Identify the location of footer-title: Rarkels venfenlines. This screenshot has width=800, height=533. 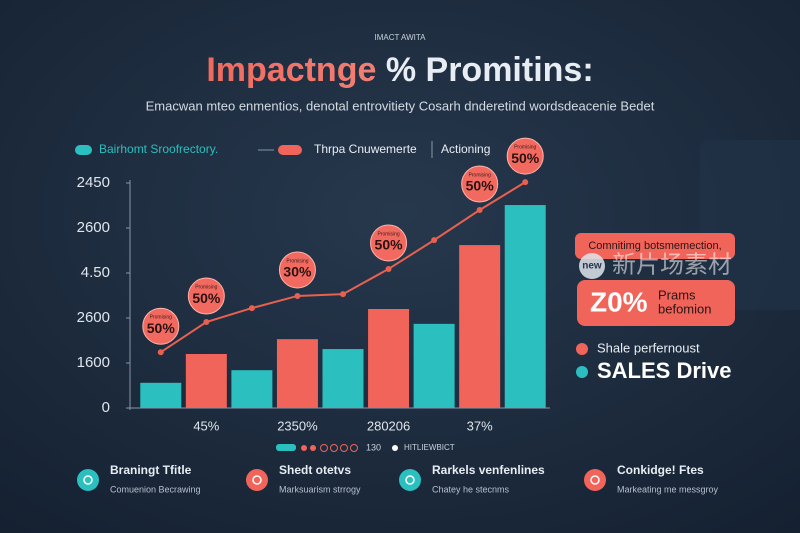
(488, 470).